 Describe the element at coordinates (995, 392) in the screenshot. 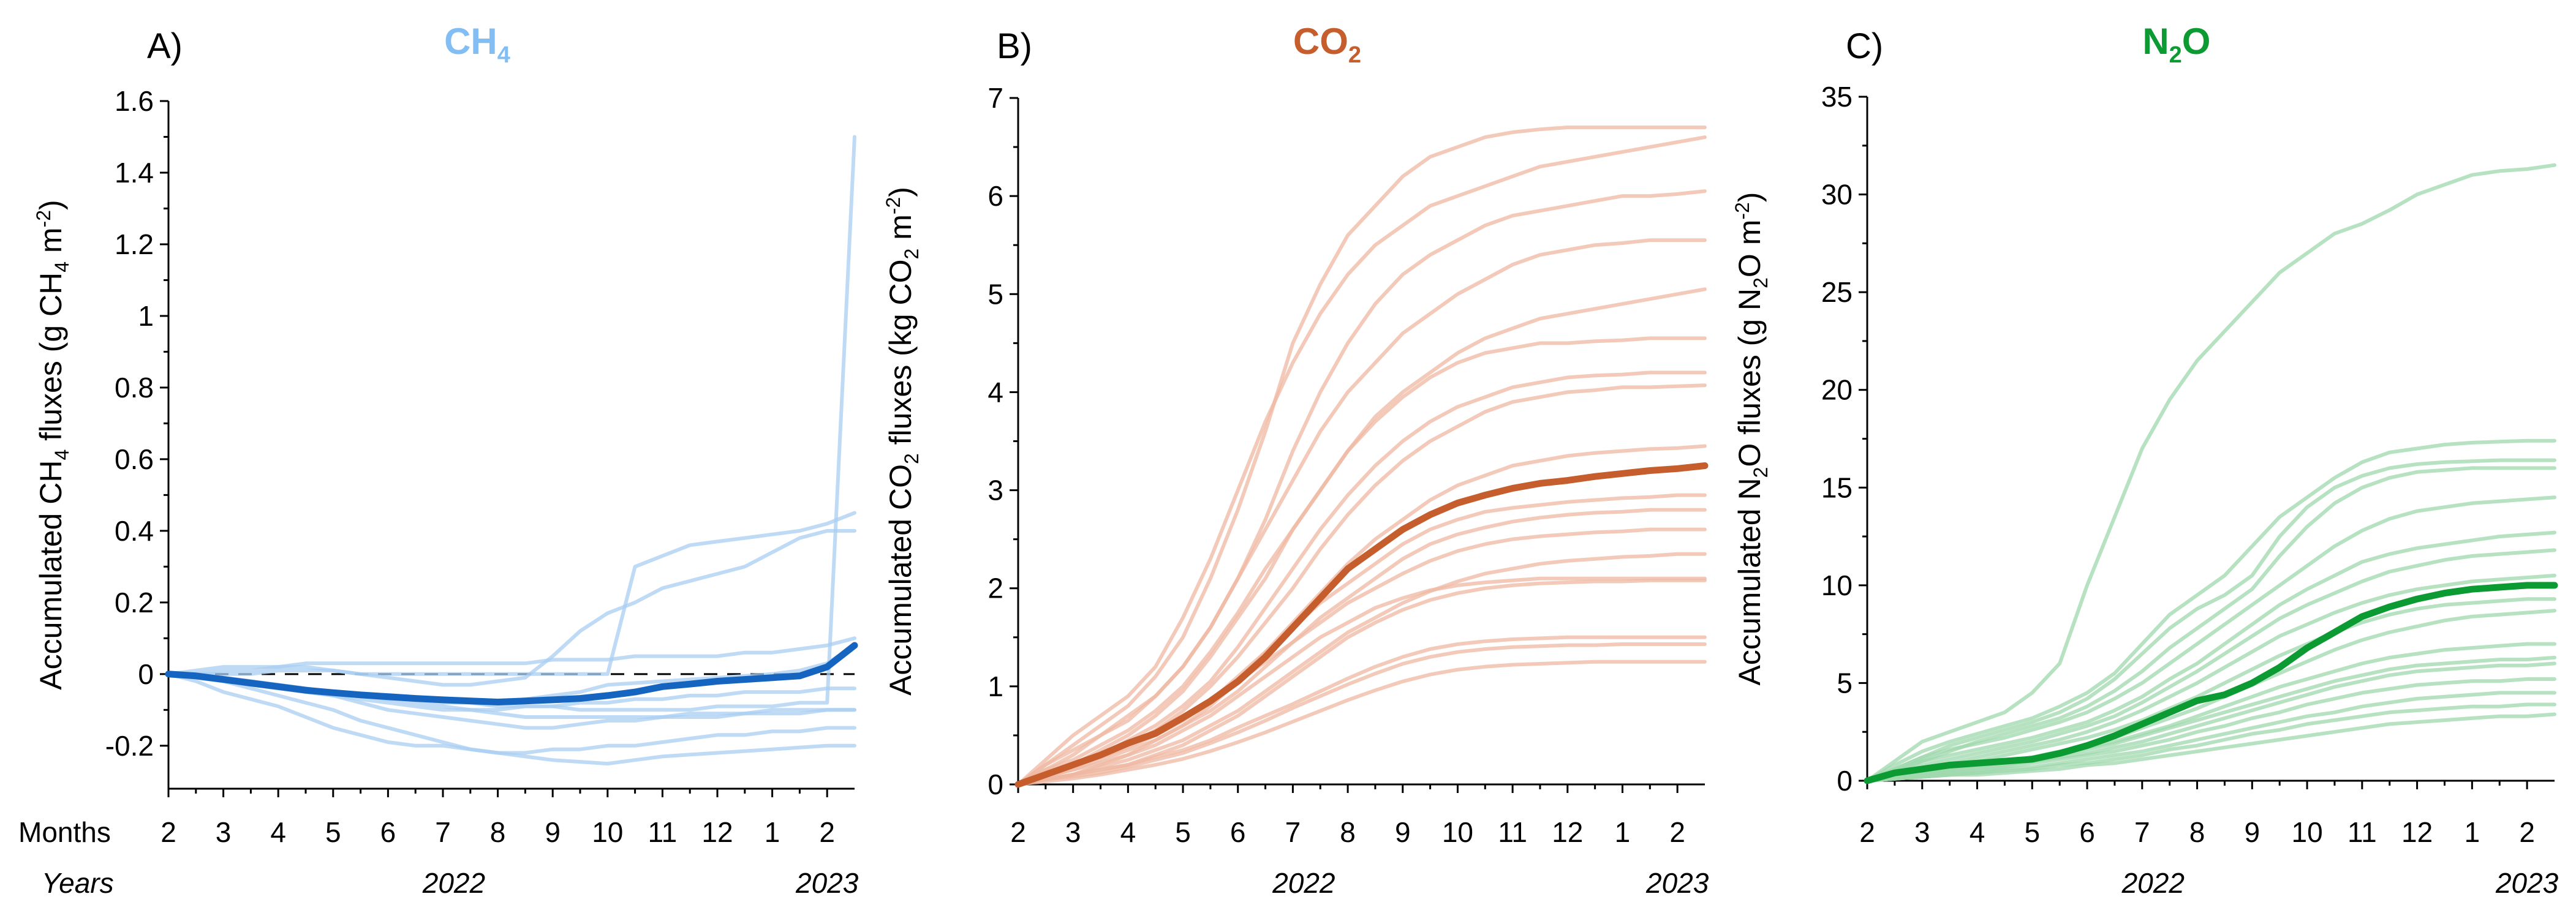

I see `y-tick-label: 4` at that location.